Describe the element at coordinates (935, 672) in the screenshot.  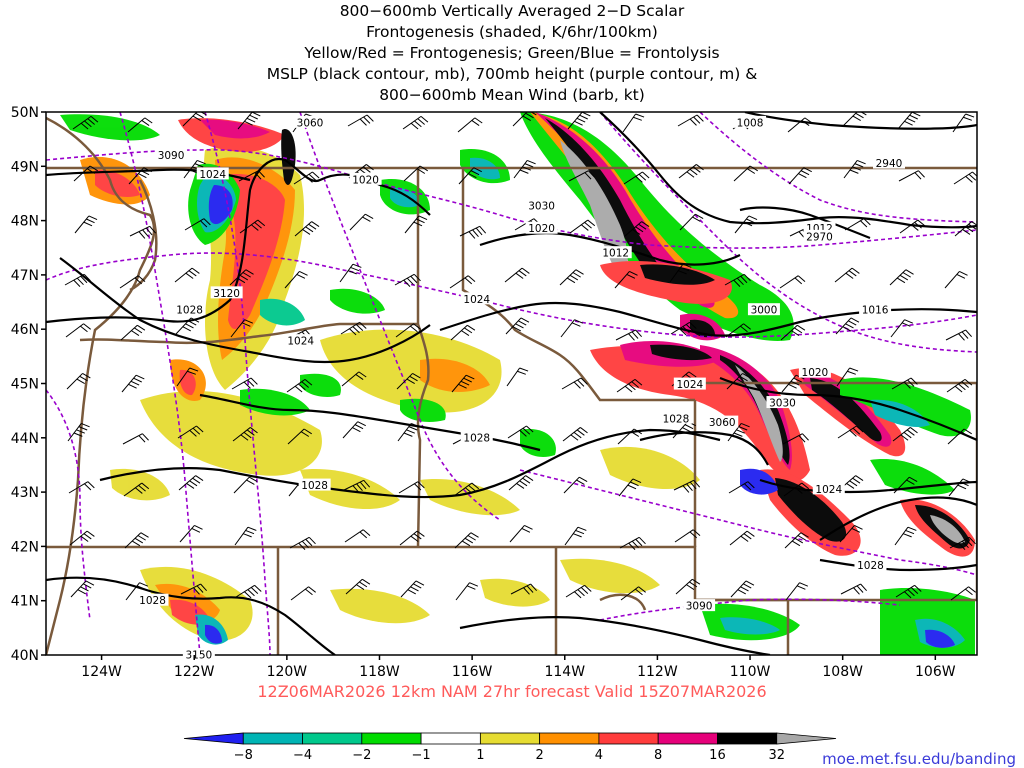
I see `lon-tick-label: 106W` at that location.